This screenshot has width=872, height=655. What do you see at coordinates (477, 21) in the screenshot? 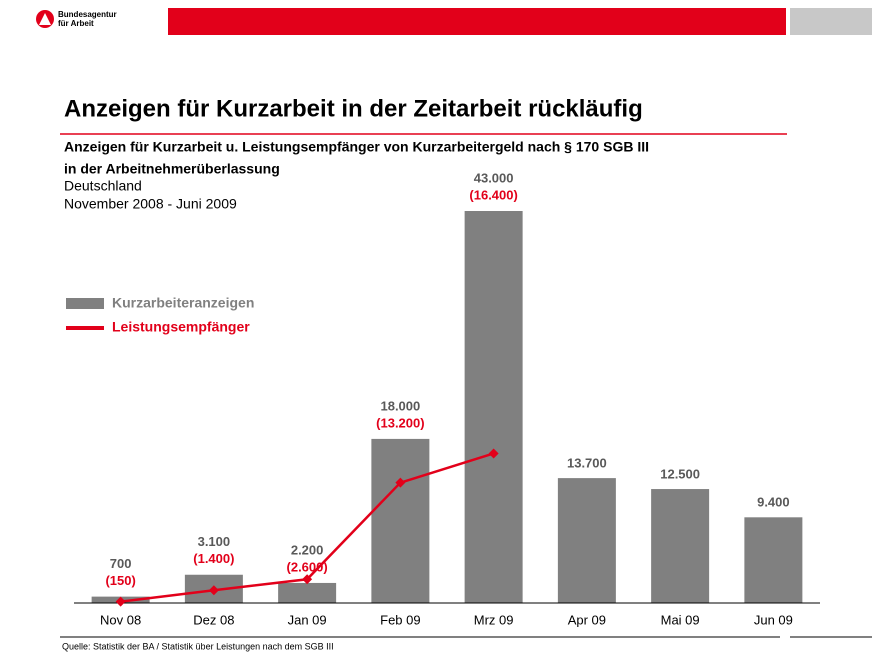
I see `header-bar` at bounding box center [477, 21].